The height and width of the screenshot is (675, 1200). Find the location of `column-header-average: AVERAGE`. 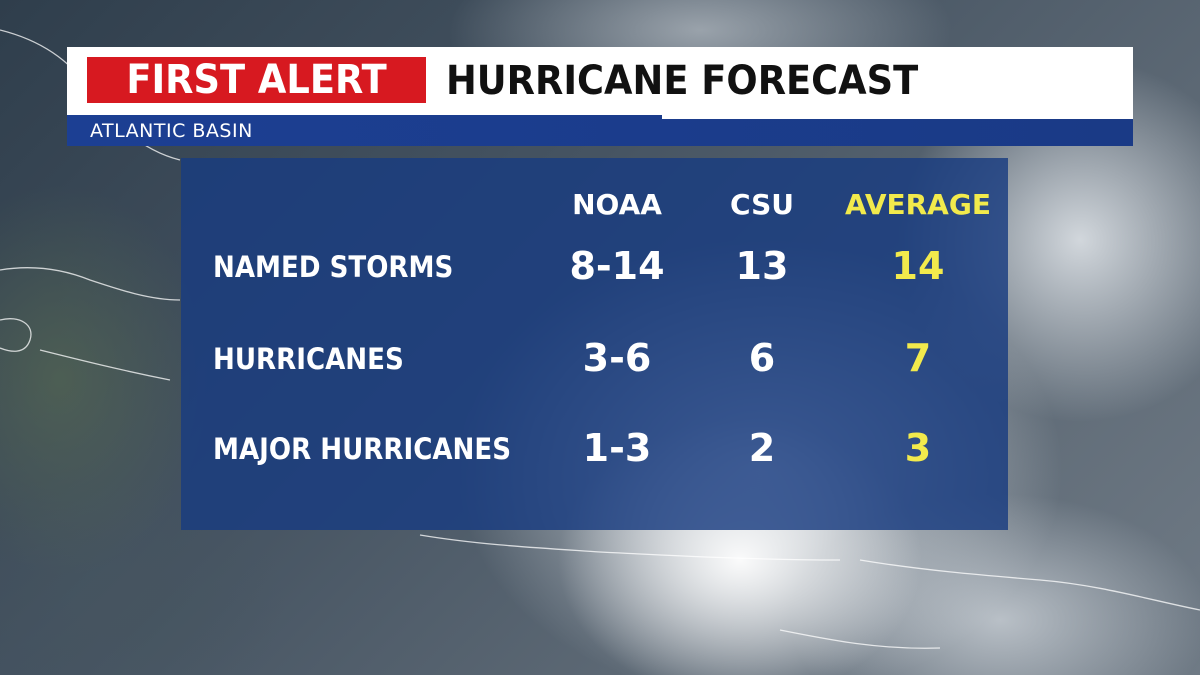

column-header-average: AVERAGE is located at coordinates (918, 204).